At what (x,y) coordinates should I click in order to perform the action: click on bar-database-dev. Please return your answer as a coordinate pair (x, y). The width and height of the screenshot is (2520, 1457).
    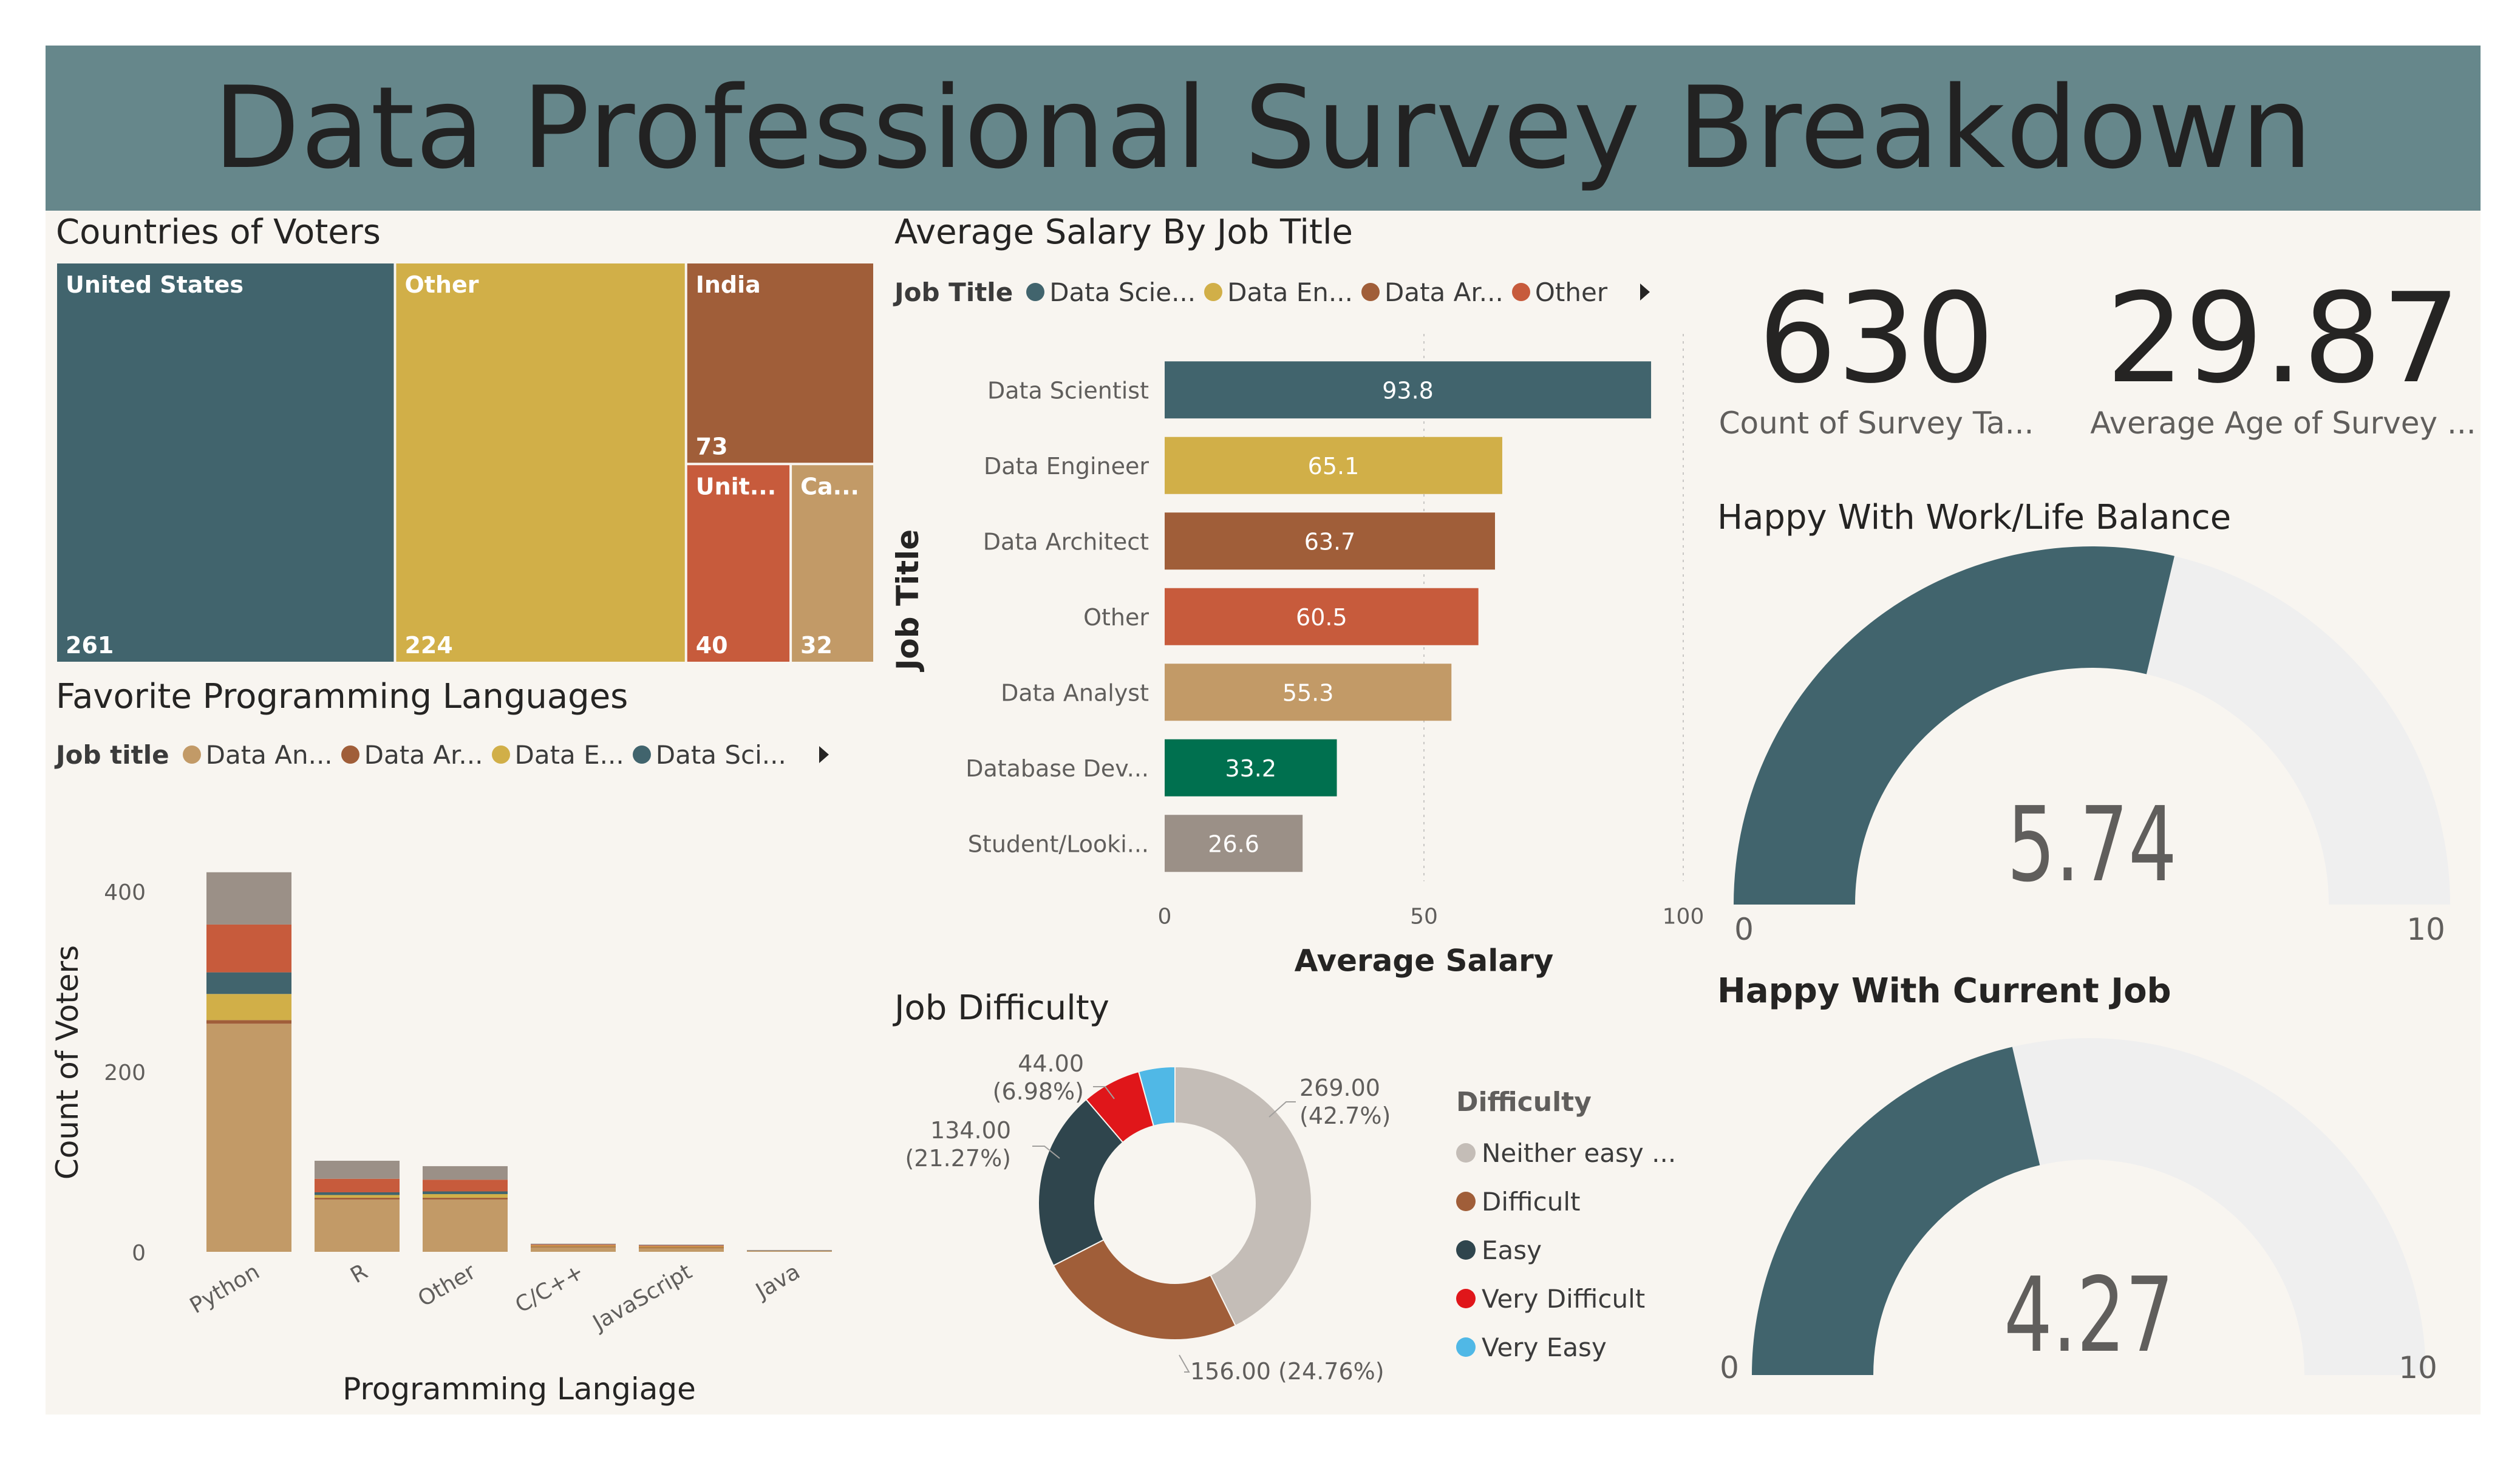
    Looking at the image, I should click on (1251, 767).